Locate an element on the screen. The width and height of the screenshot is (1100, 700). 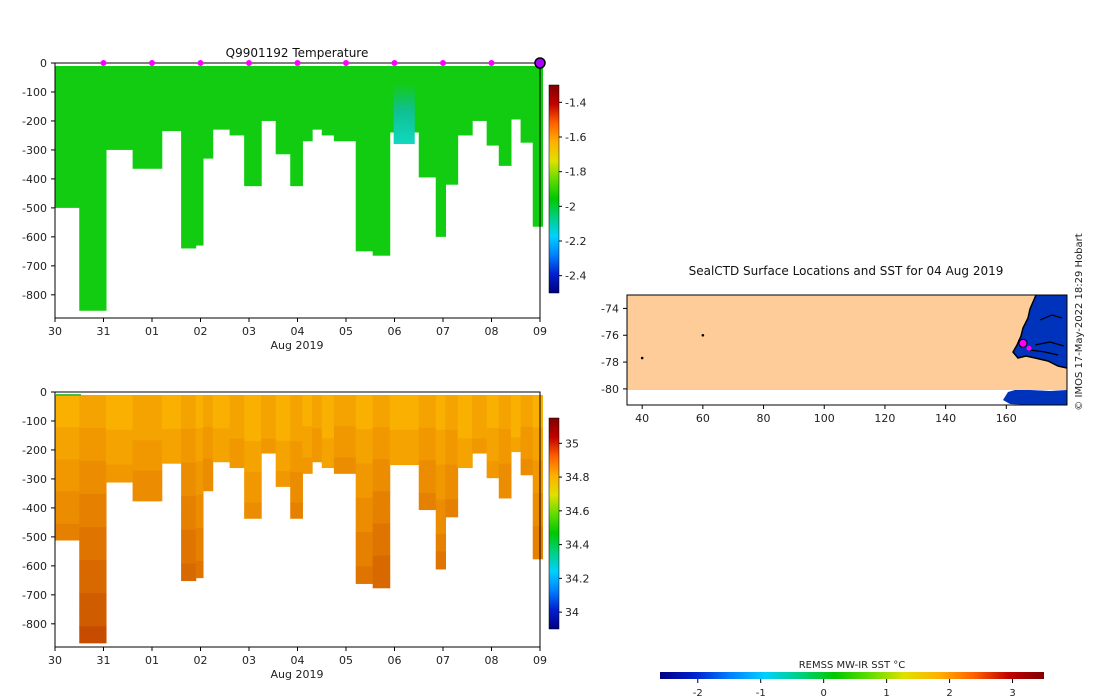
y-tick-label: -800 is located at coordinates (34, 624).